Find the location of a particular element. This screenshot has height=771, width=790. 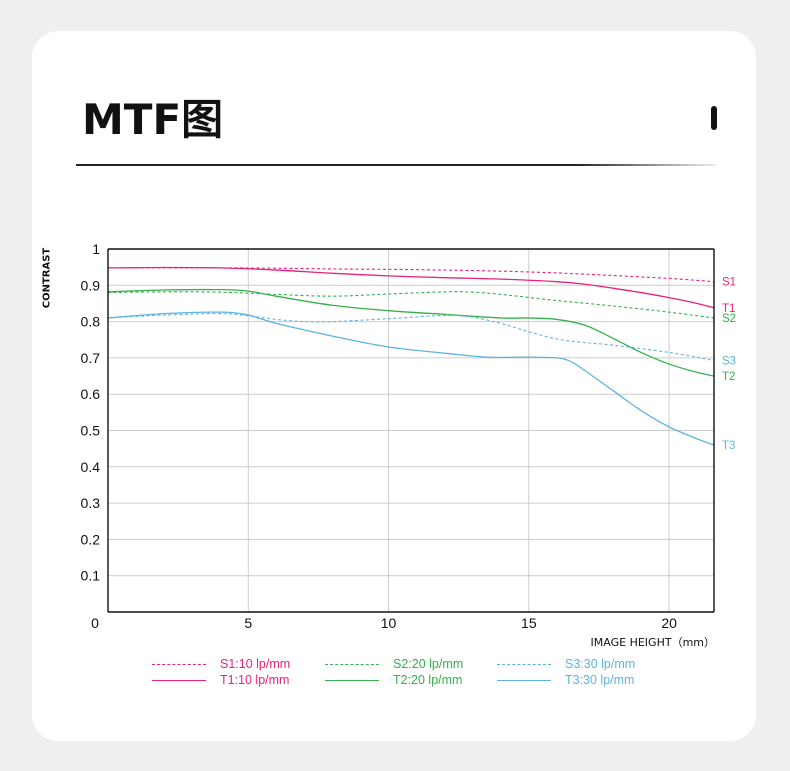

y-tick-label: 0.2 is located at coordinates (91, 539).